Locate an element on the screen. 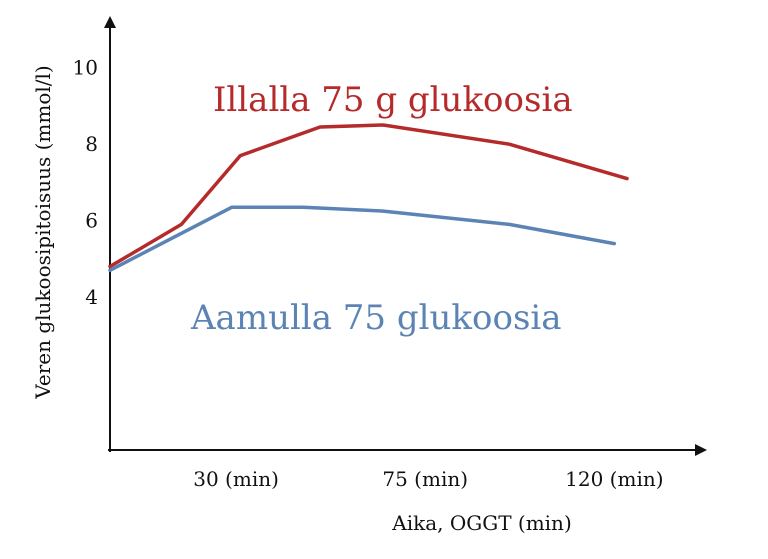  series-label-aamulla: Aamulla 75 glukoosia is located at coordinates (376, 318).